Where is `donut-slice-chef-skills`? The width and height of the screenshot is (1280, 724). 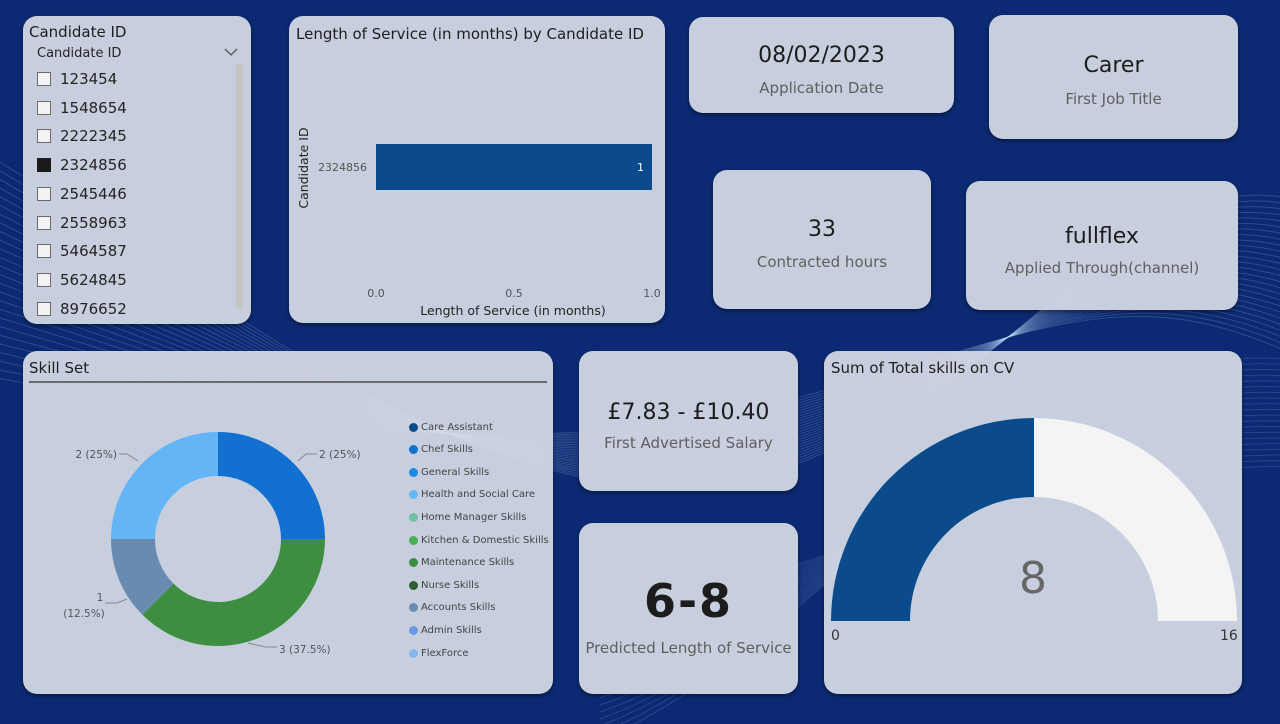
donut-slice-chef-skills is located at coordinates (271, 485).